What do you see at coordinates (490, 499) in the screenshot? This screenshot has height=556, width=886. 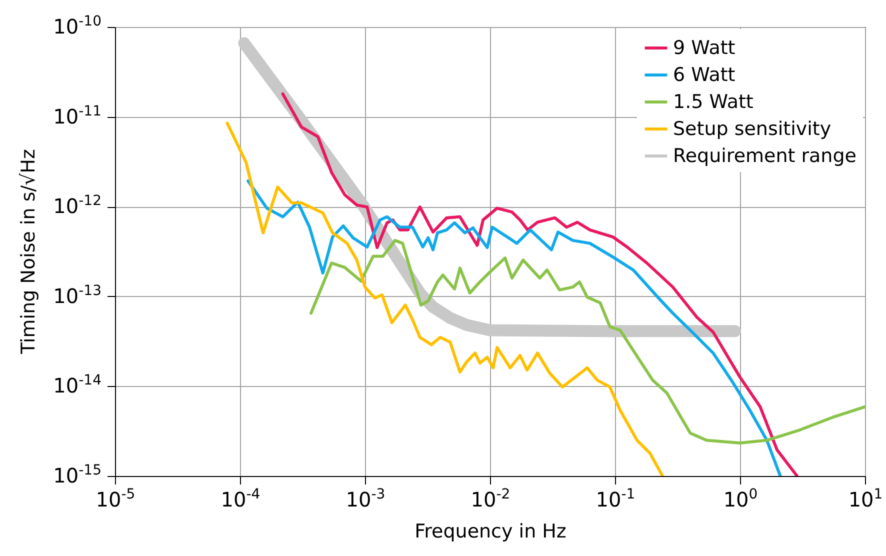 I see `x-tick-label: 10$^{-2}$` at bounding box center [490, 499].